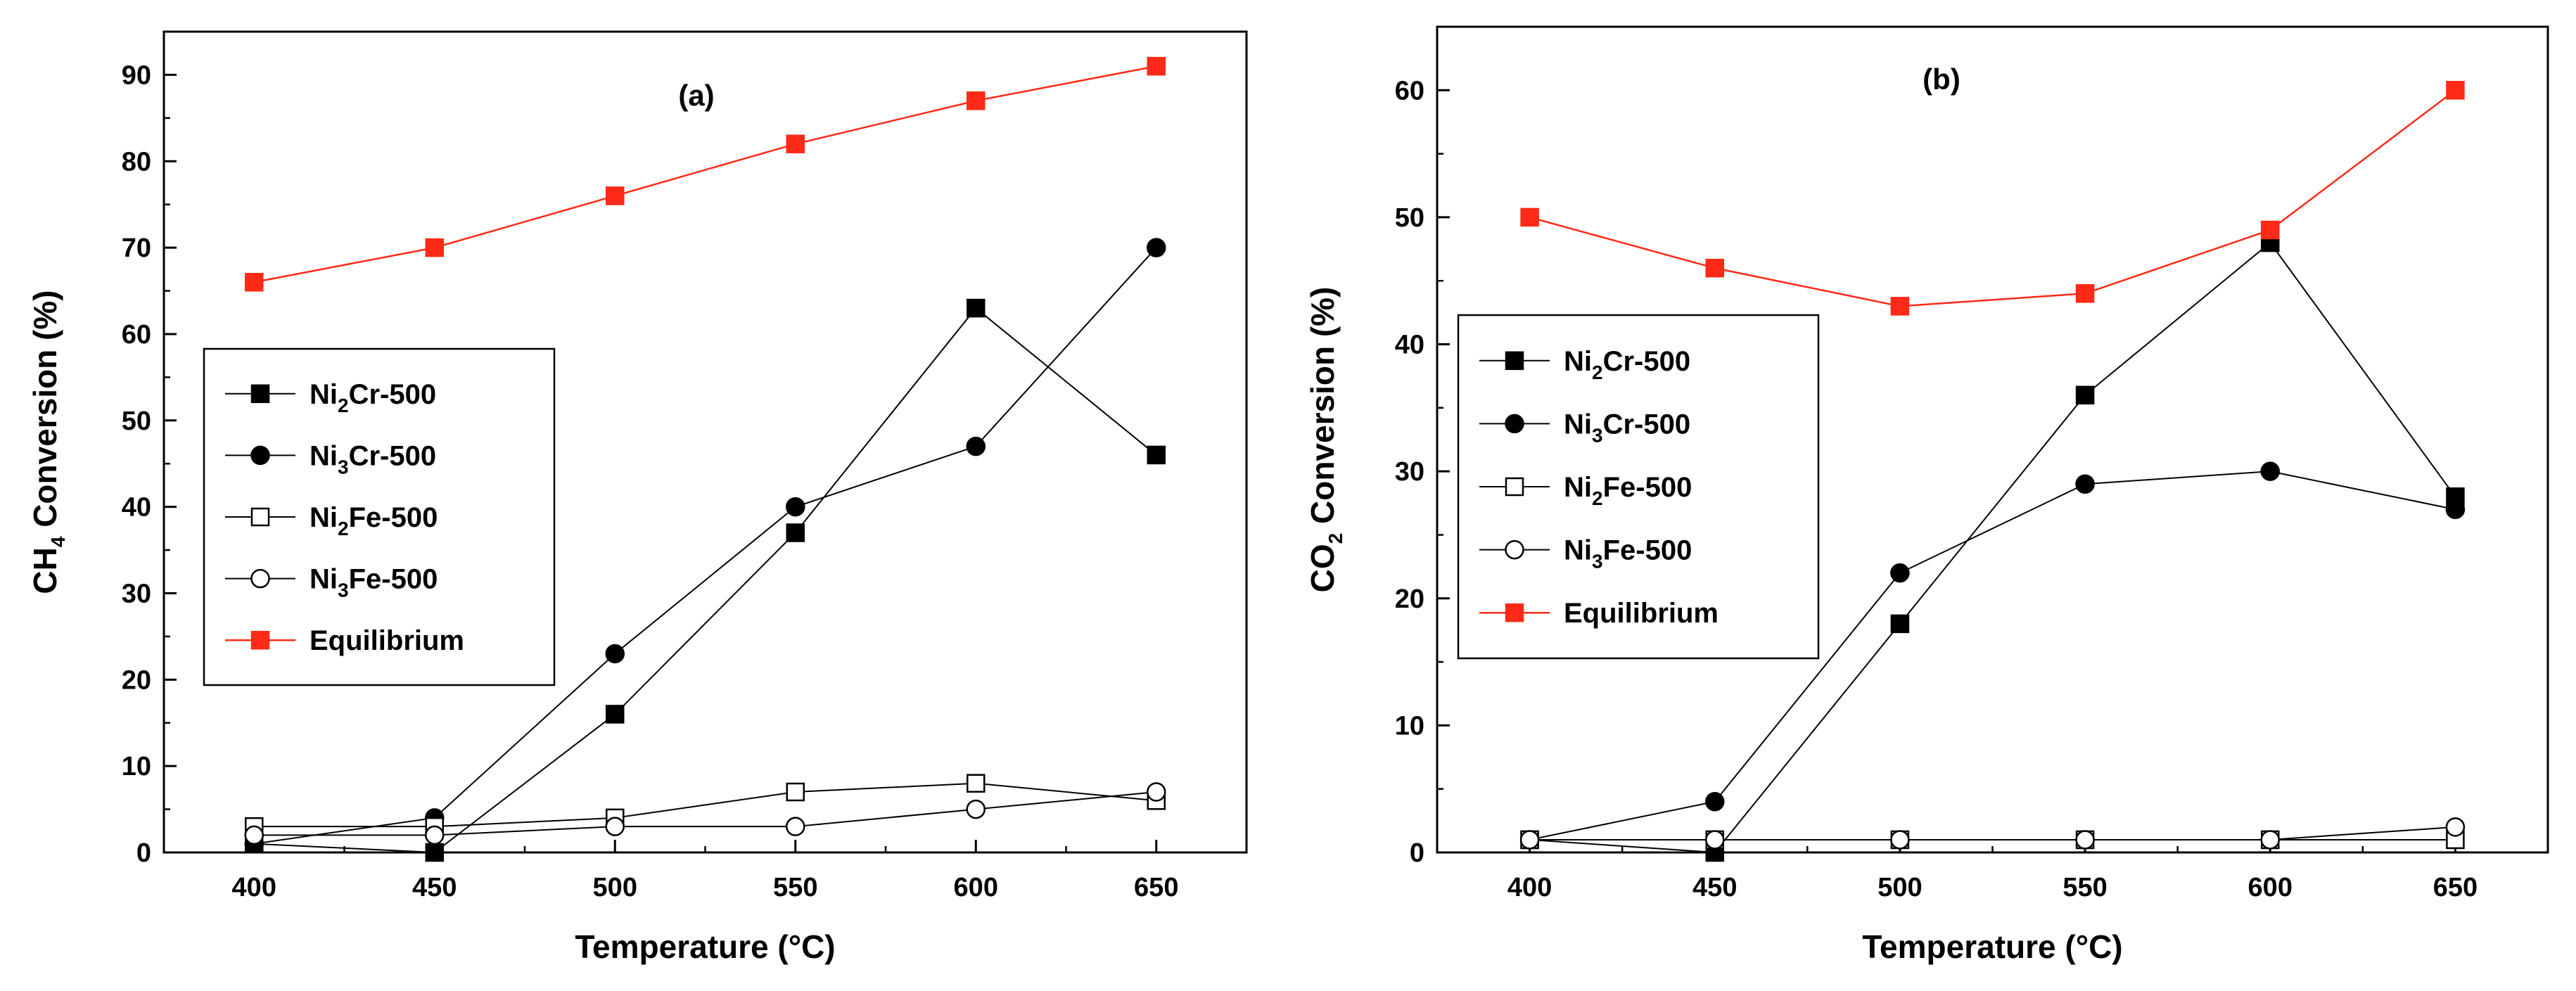 The image size is (2576, 991). What do you see at coordinates (1627, 427) in the screenshot?
I see `legend-label: Ni3Cr-500` at bounding box center [1627, 427].